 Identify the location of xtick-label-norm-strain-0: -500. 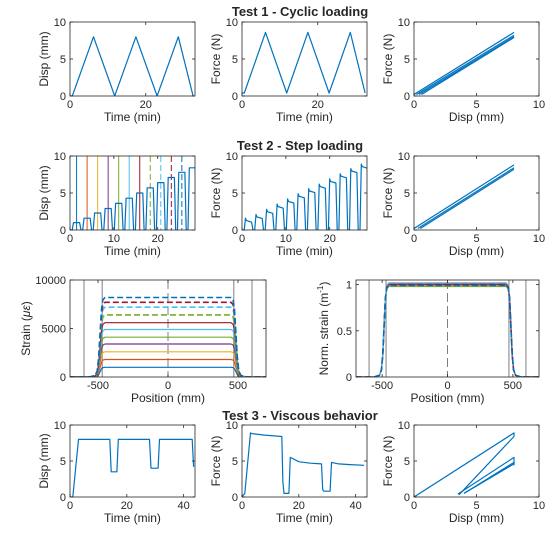
(382, 386).